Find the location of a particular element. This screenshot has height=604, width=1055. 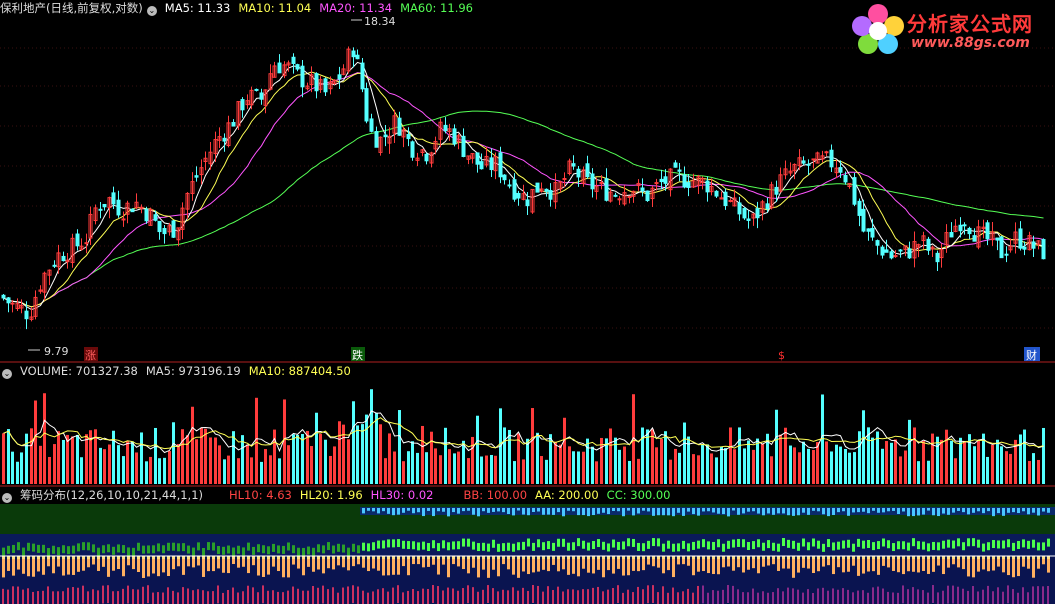

dropdown-icon: ⌄ is located at coordinates (151, 11).